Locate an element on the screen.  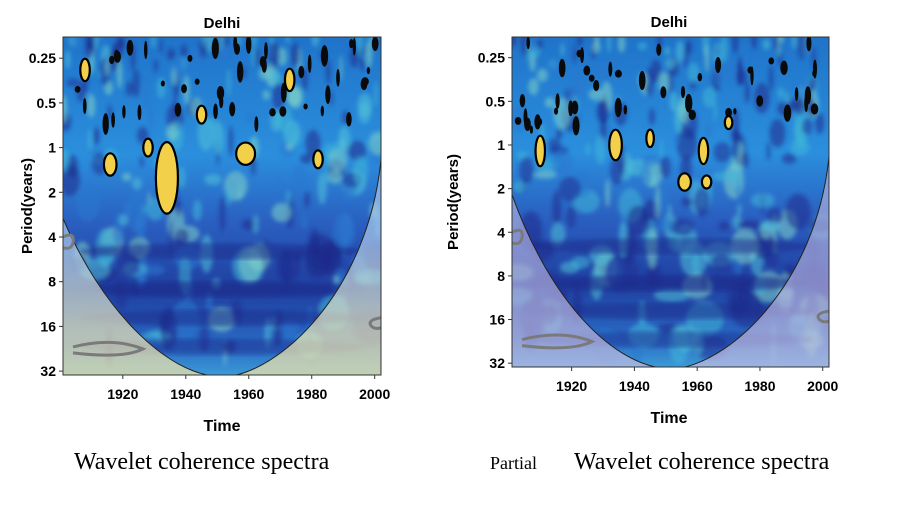
y-tick-label: 0.5 is located at coordinates (496, 101).